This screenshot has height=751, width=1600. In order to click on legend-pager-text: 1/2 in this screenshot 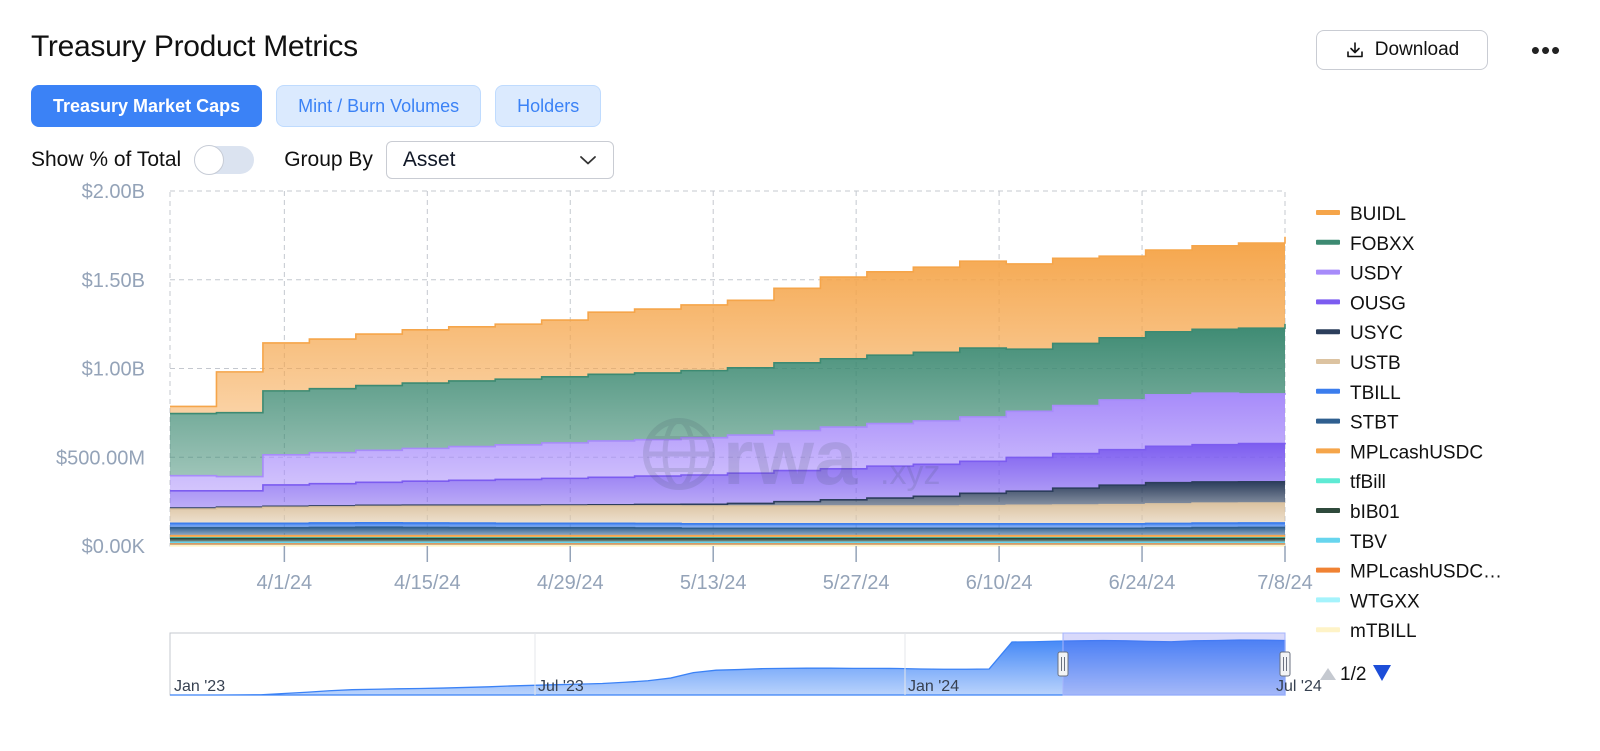, I will do `click(1353, 674)`.